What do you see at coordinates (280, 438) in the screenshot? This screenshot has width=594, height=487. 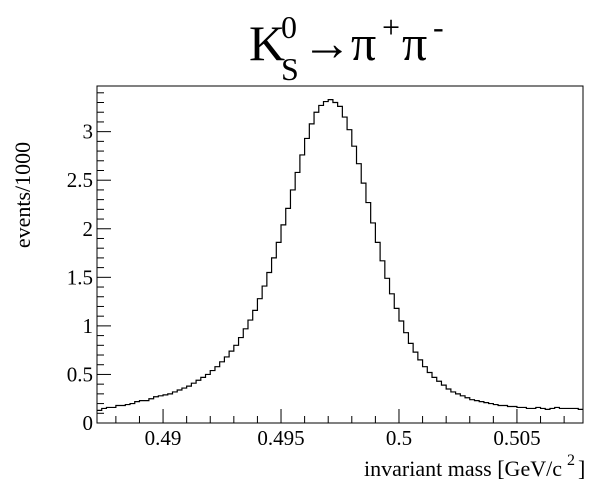 I see `x-tick-label: 0.495` at bounding box center [280, 438].